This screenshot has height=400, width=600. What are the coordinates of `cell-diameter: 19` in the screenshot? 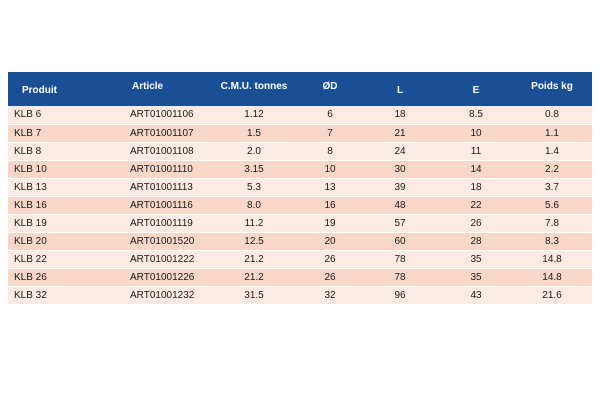 It's located at (330, 222).